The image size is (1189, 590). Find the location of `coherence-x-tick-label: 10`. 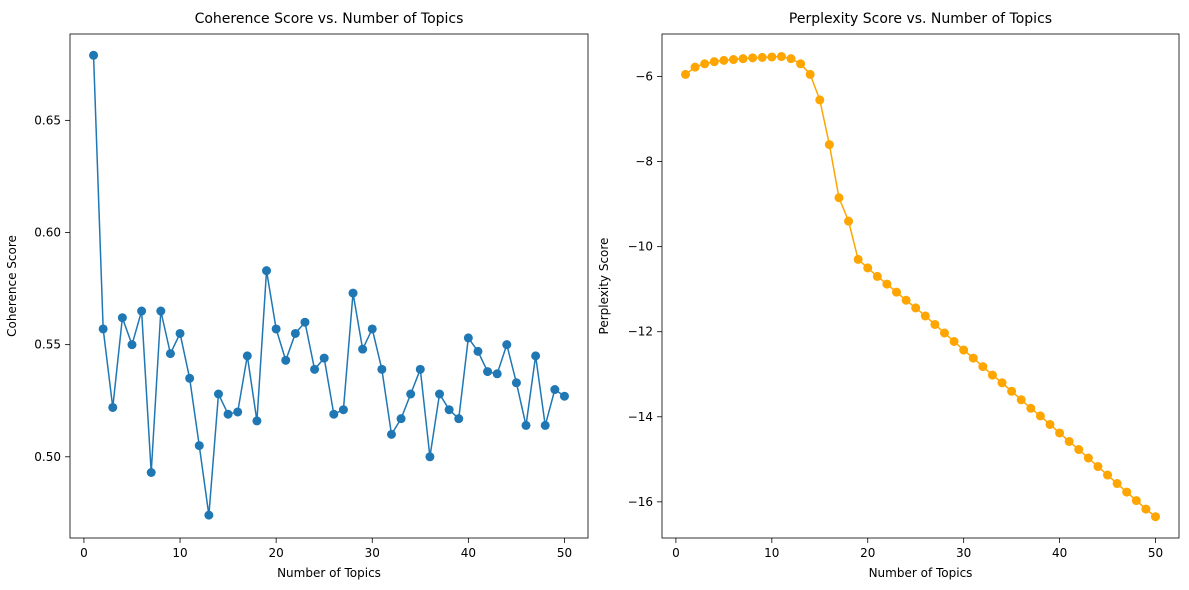

coherence-x-tick-label: 10 is located at coordinates (179, 553).